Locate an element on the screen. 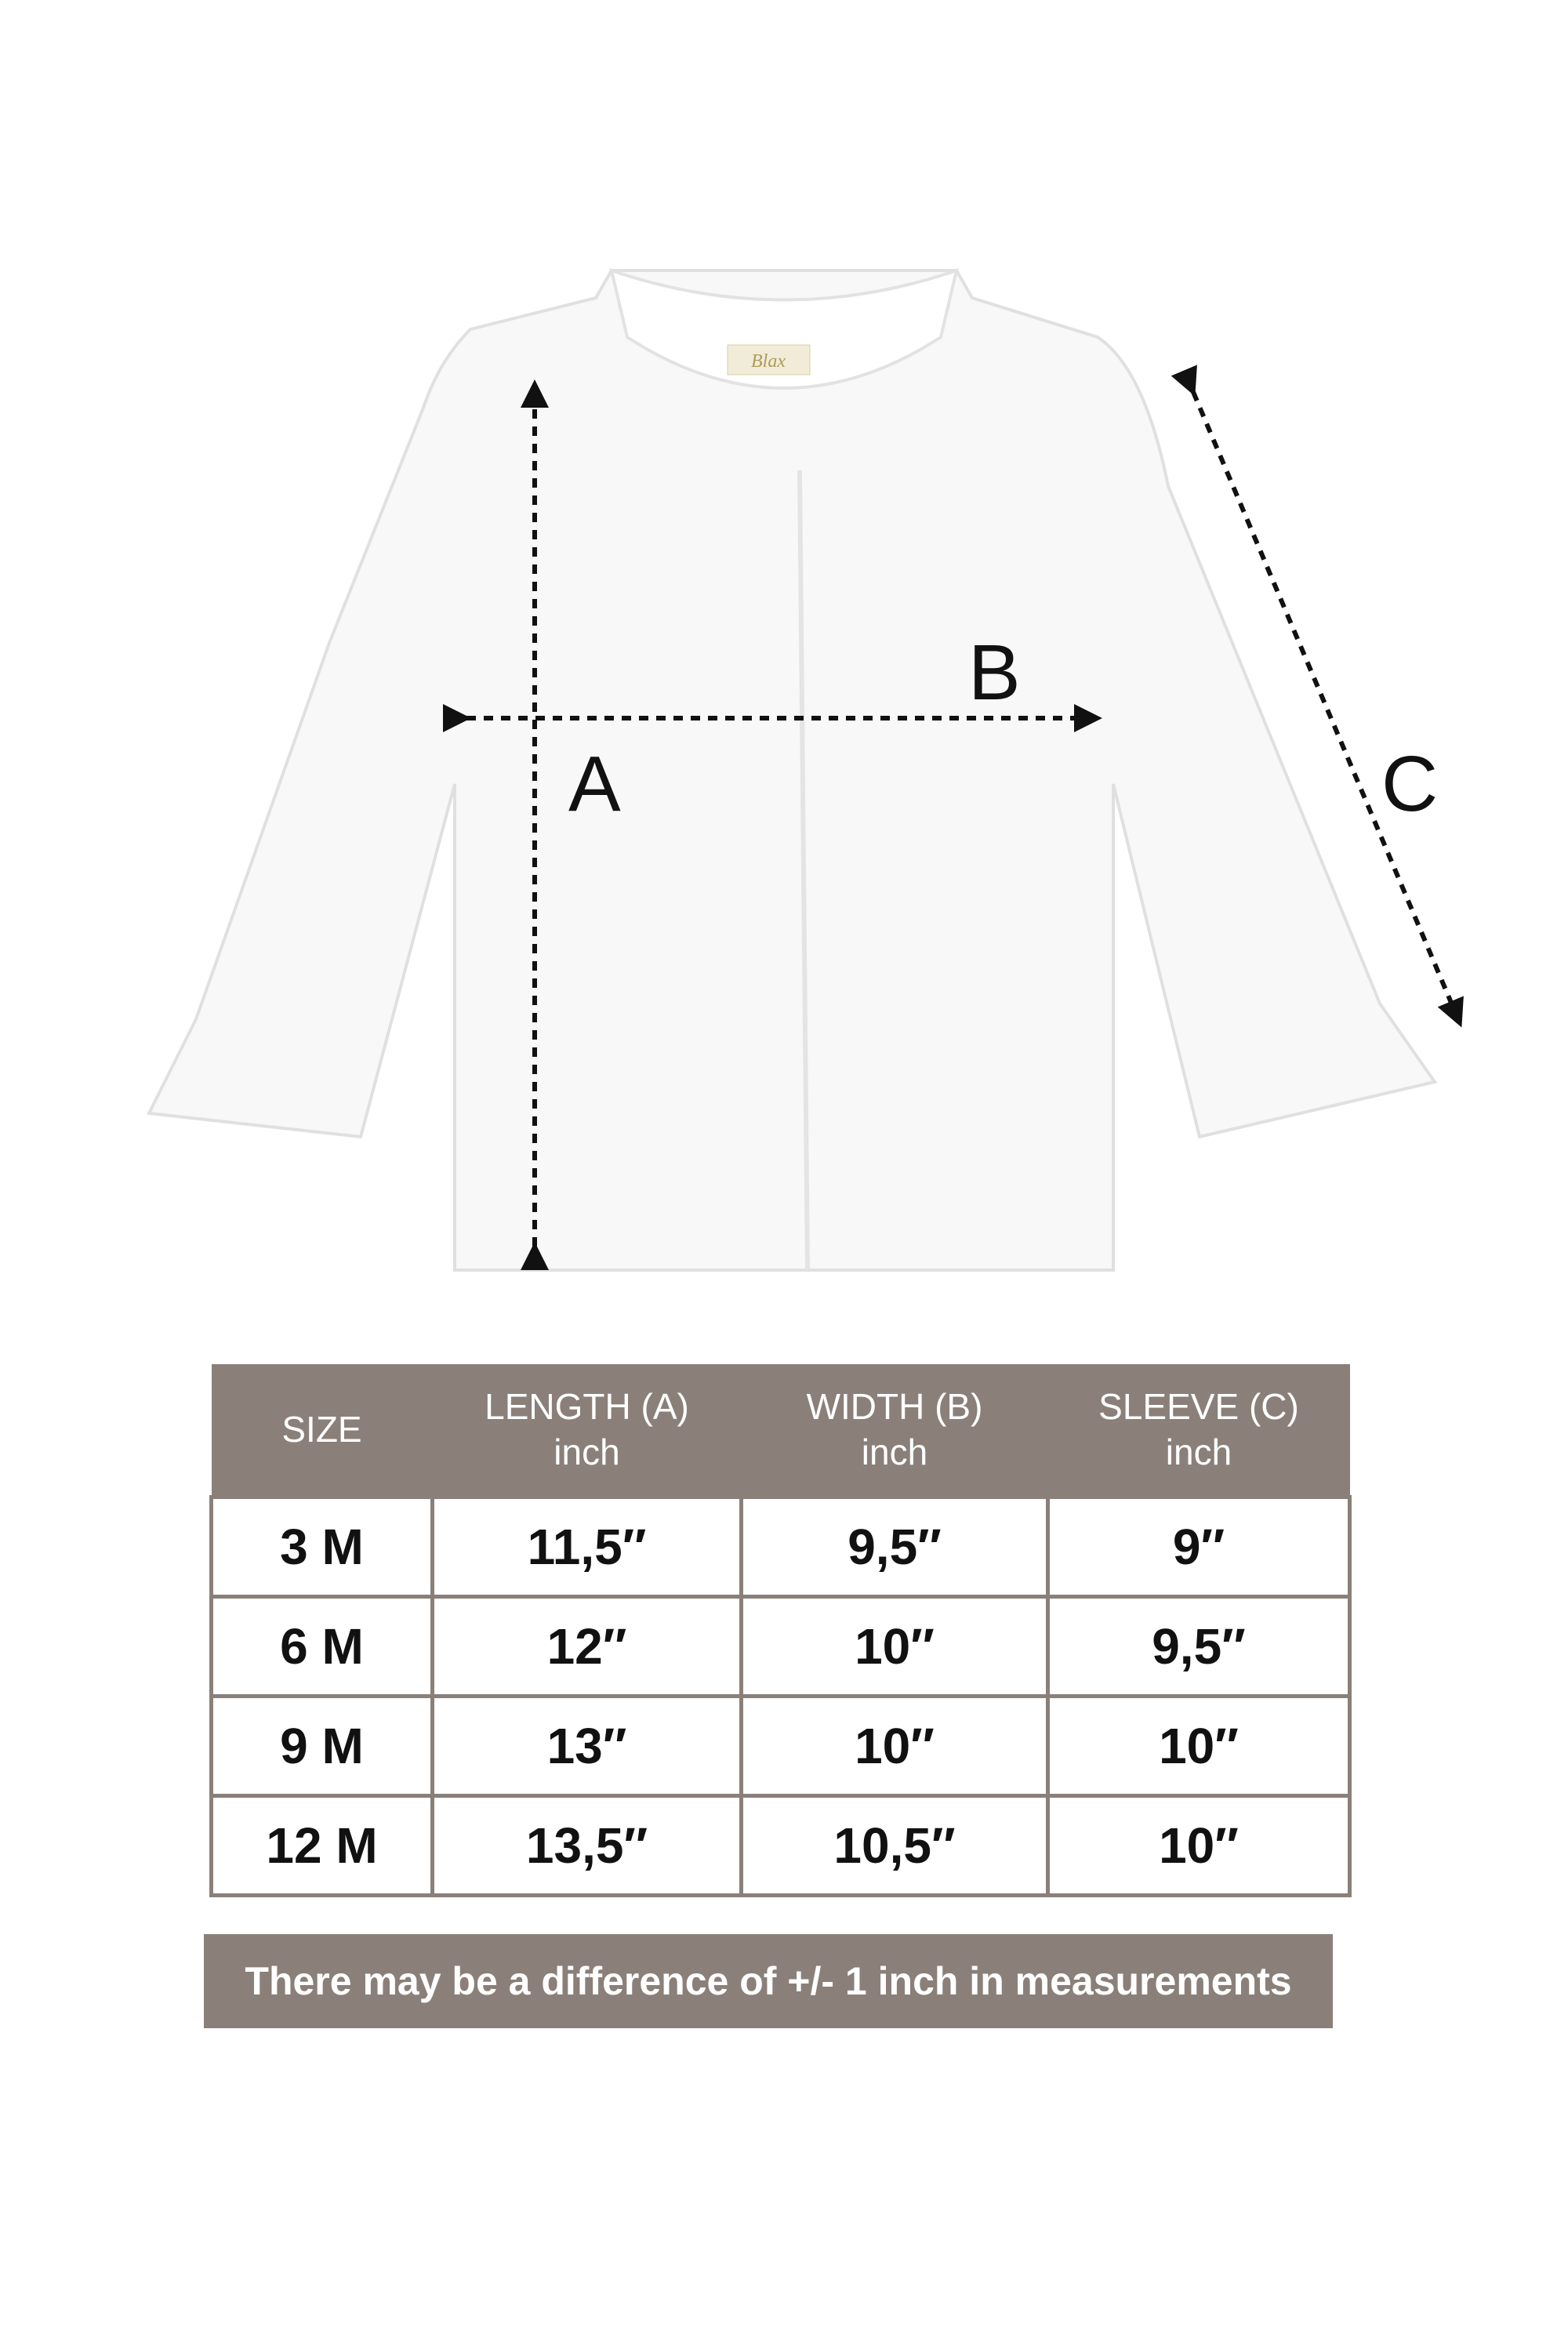  brand-logo: Blax is located at coordinates (769, 360).